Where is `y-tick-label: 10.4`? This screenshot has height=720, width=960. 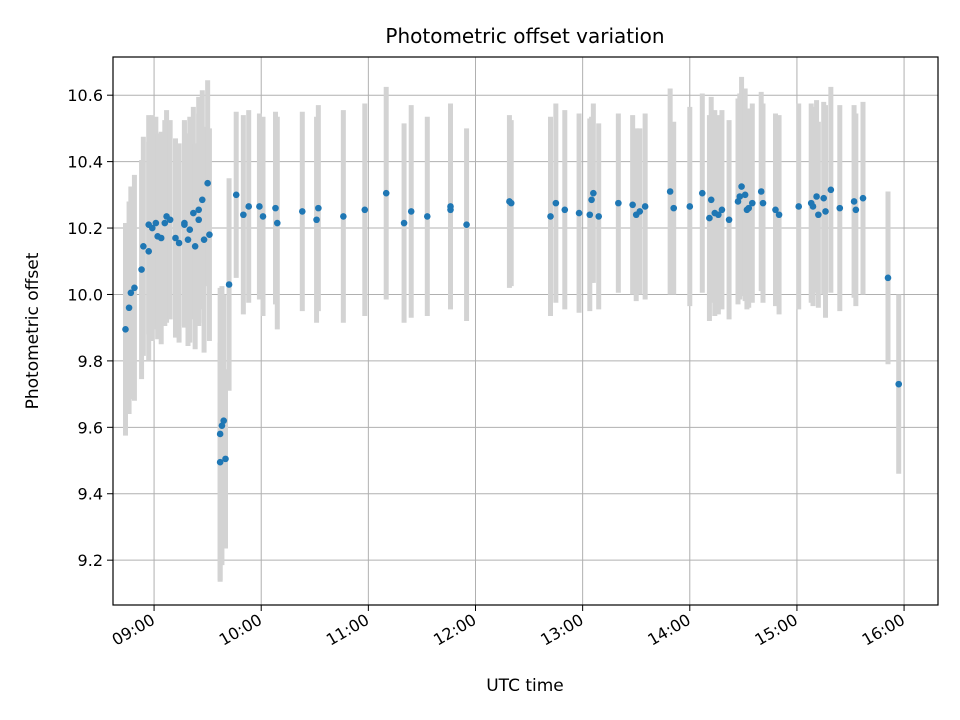
y-tick-label: 10.4 is located at coordinates (85, 162).